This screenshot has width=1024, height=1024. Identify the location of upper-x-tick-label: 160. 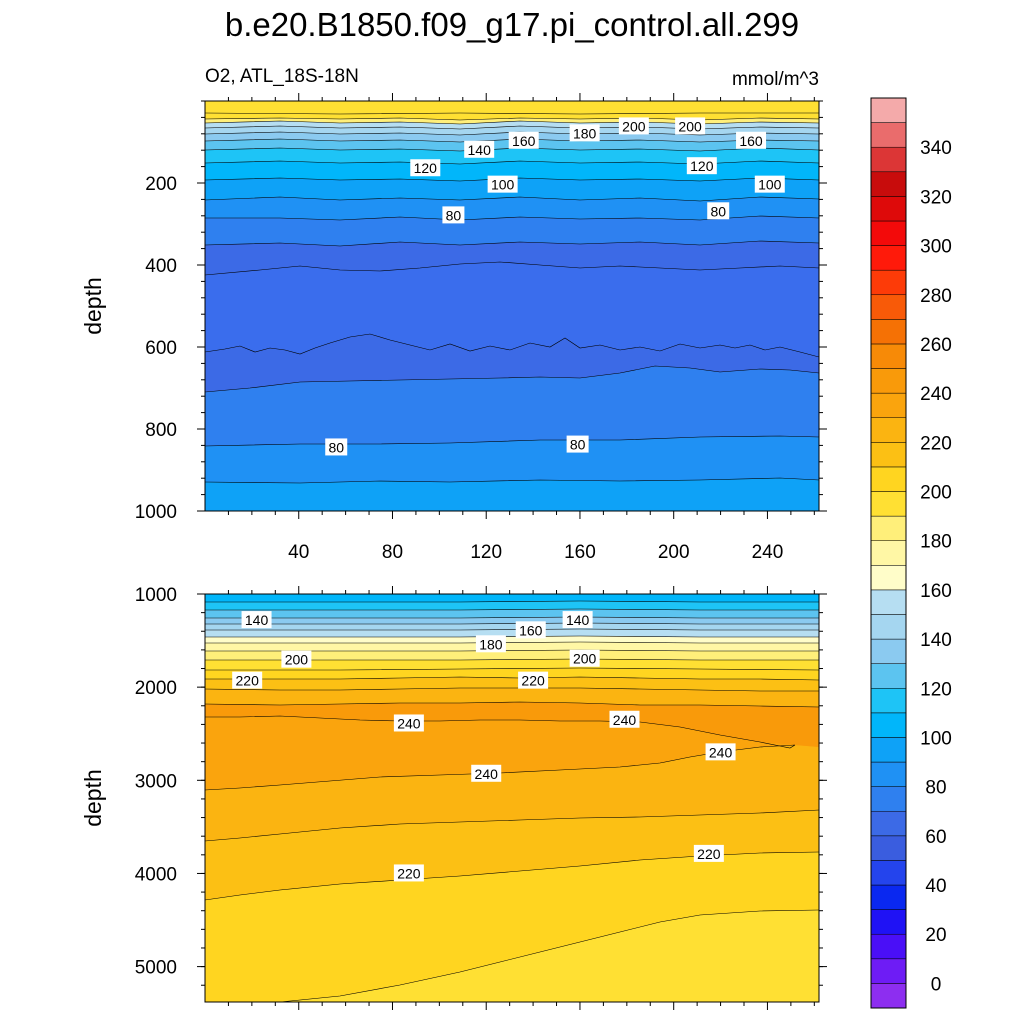
(580, 552).